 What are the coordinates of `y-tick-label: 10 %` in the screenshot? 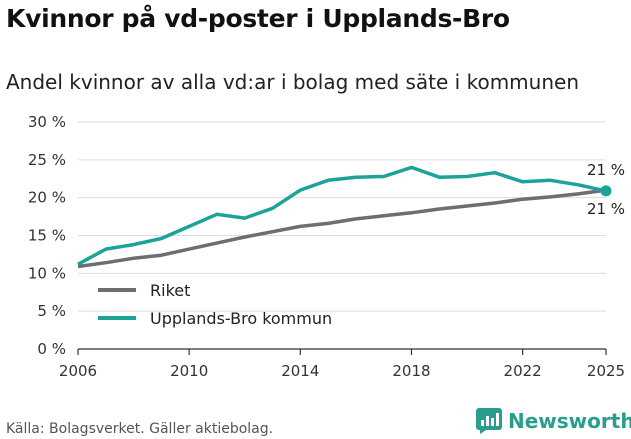 It's located at (47, 273).